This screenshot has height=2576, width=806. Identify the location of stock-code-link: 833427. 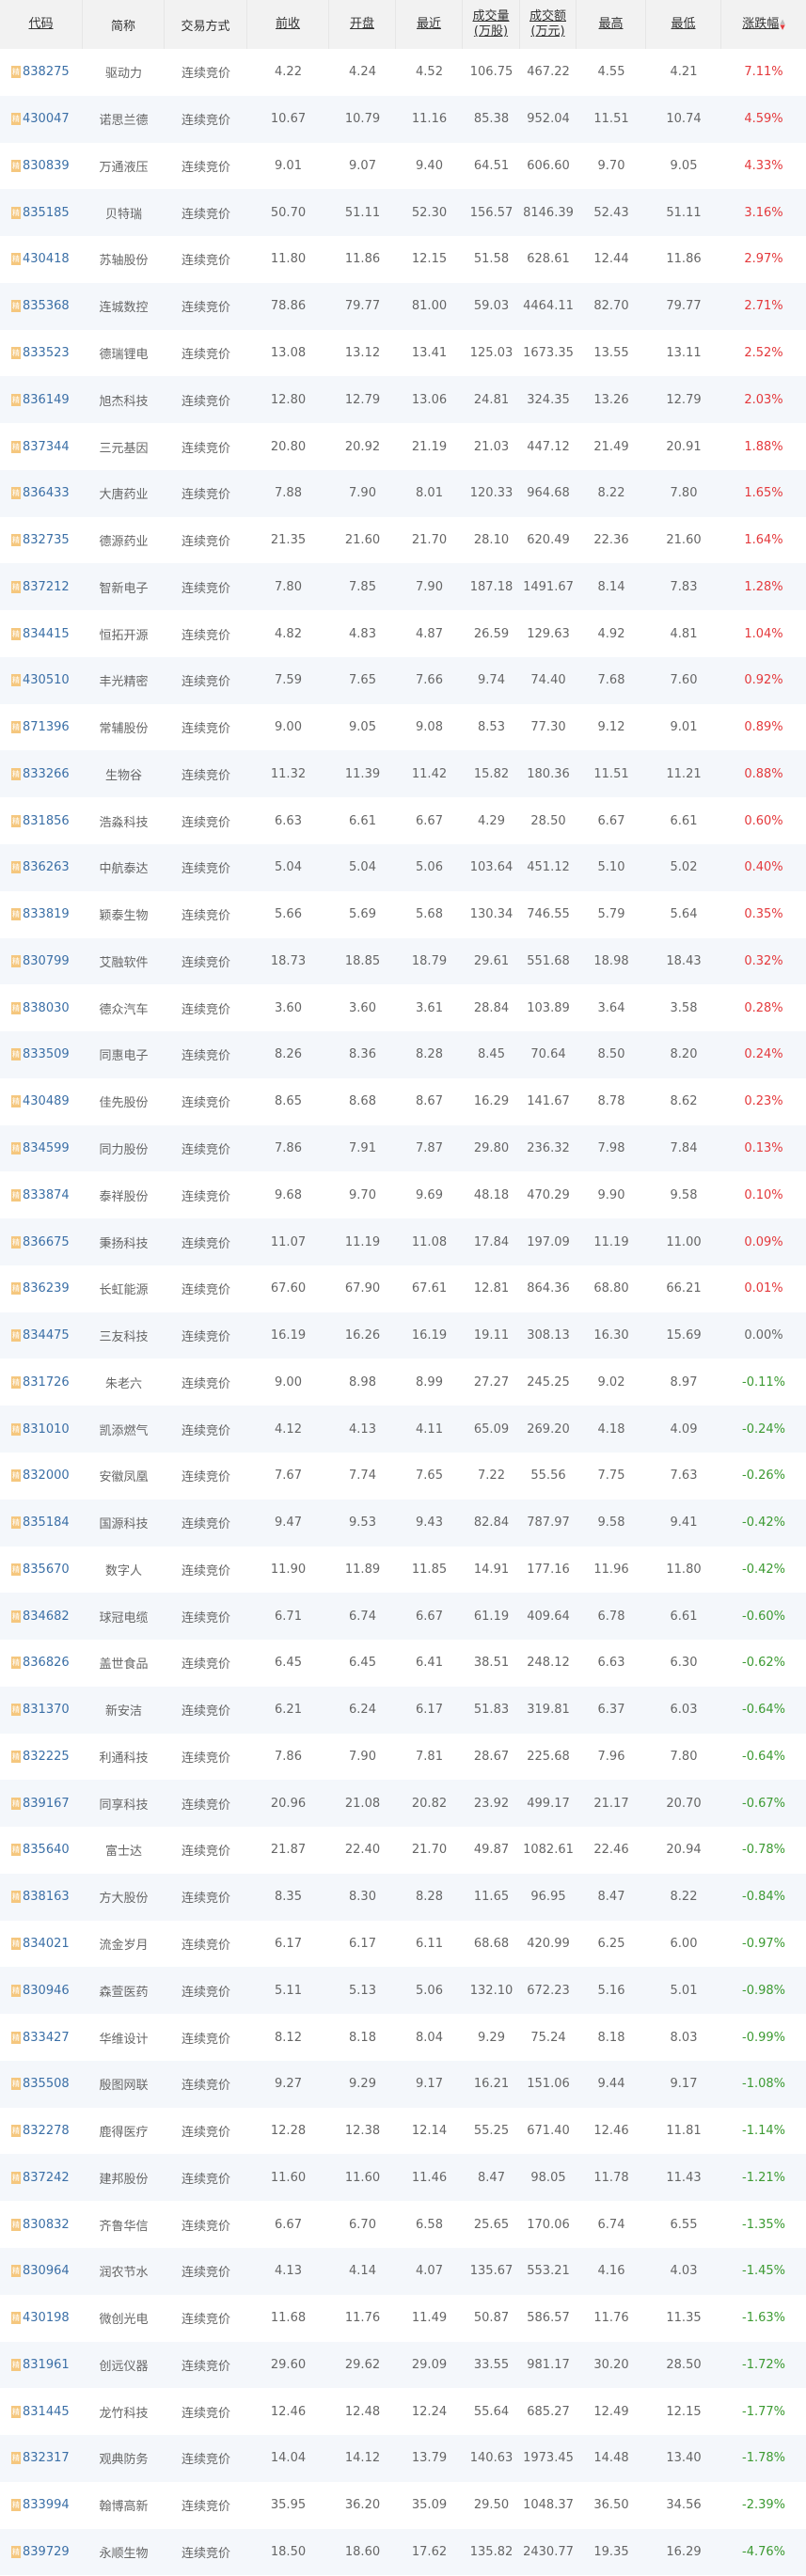
(46, 2038).